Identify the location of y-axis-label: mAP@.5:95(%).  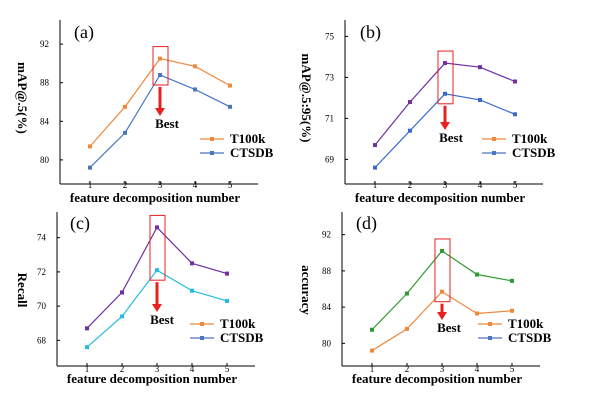
(306, 98).